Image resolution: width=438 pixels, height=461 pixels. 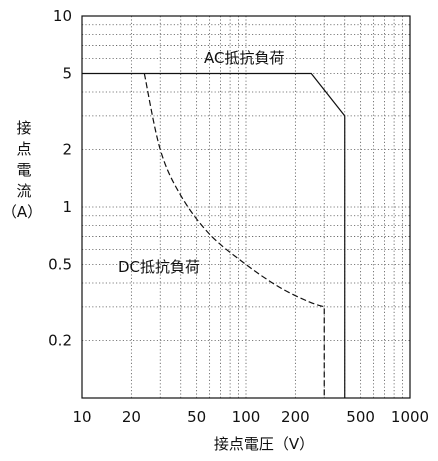 I want to click on y-axis-label-char: 流, so click(x=23, y=191).